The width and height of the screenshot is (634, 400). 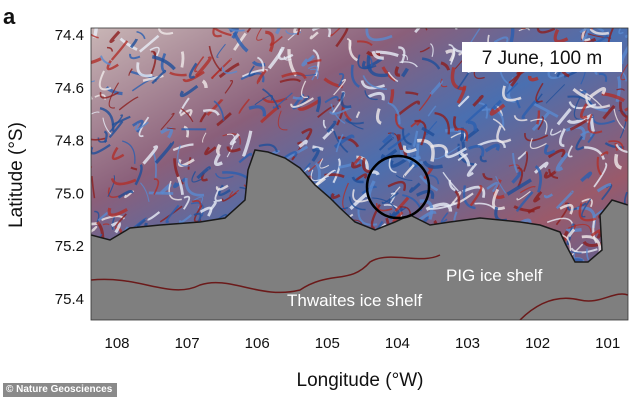 What do you see at coordinates (69, 299) in the screenshot?
I see `y-tick-label: 75.4` at bounding box center [69, 299].